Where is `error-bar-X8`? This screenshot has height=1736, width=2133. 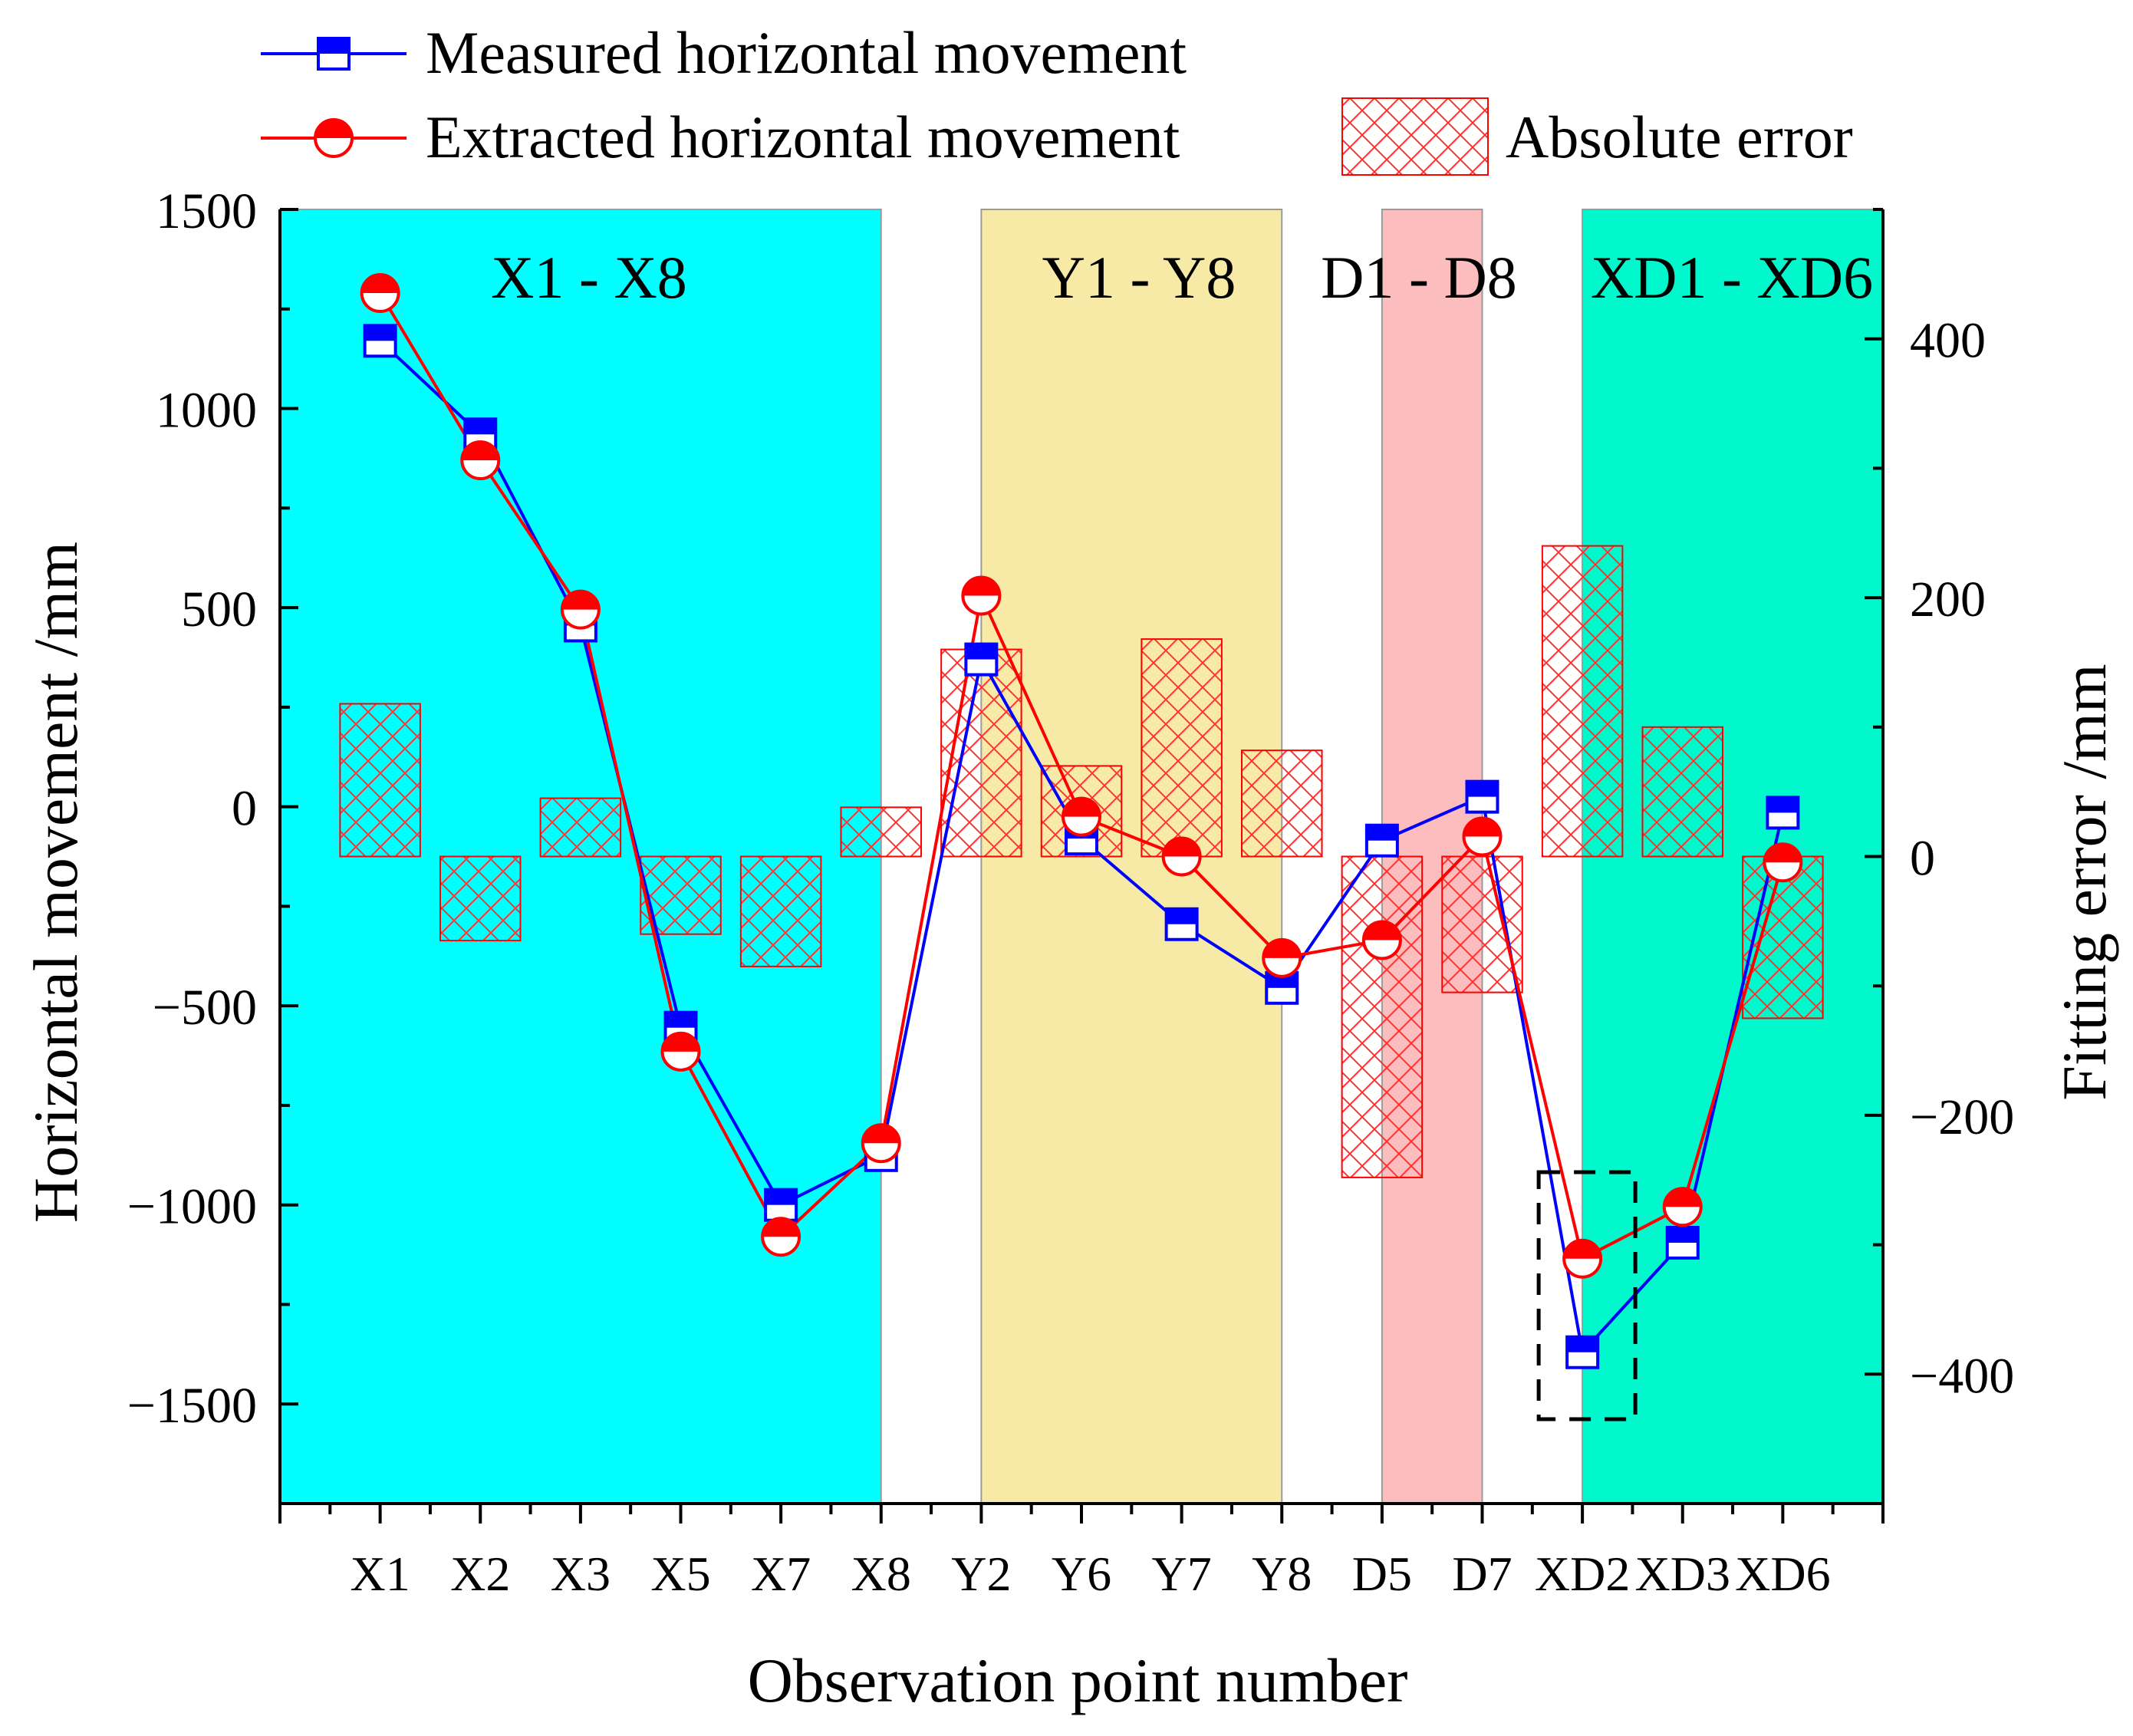
error-bar-X8 is located at coordinates (881, 832).